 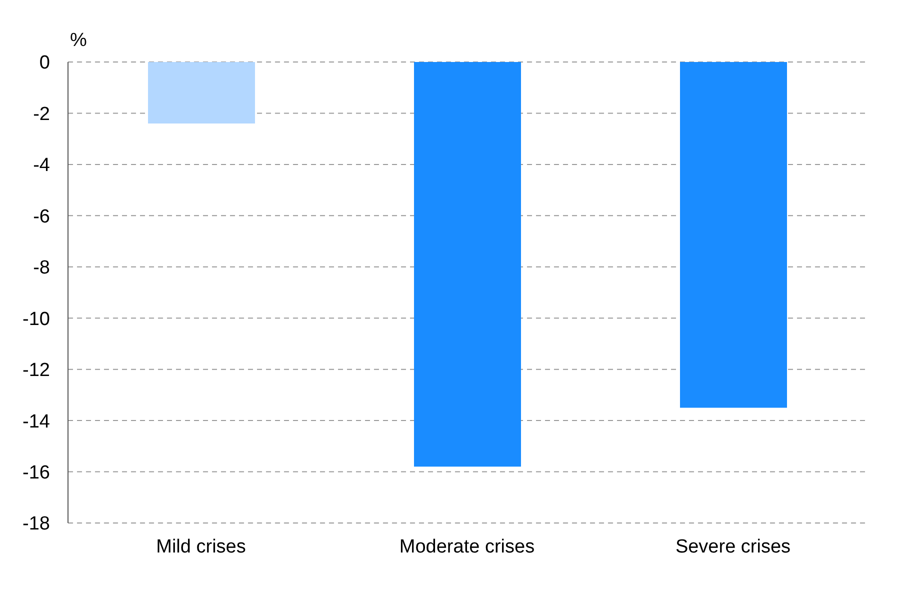 I want to click on y-tick-label: -6, so click(x=41, y=217).